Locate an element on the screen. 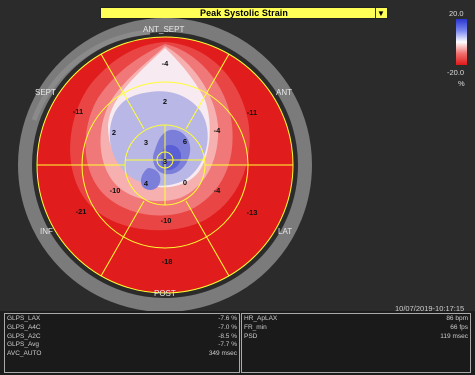 Image resolution: width=475 pixels, height=375 pixels. scale-min-label: -20.0 is located at coordinates (456, 72).